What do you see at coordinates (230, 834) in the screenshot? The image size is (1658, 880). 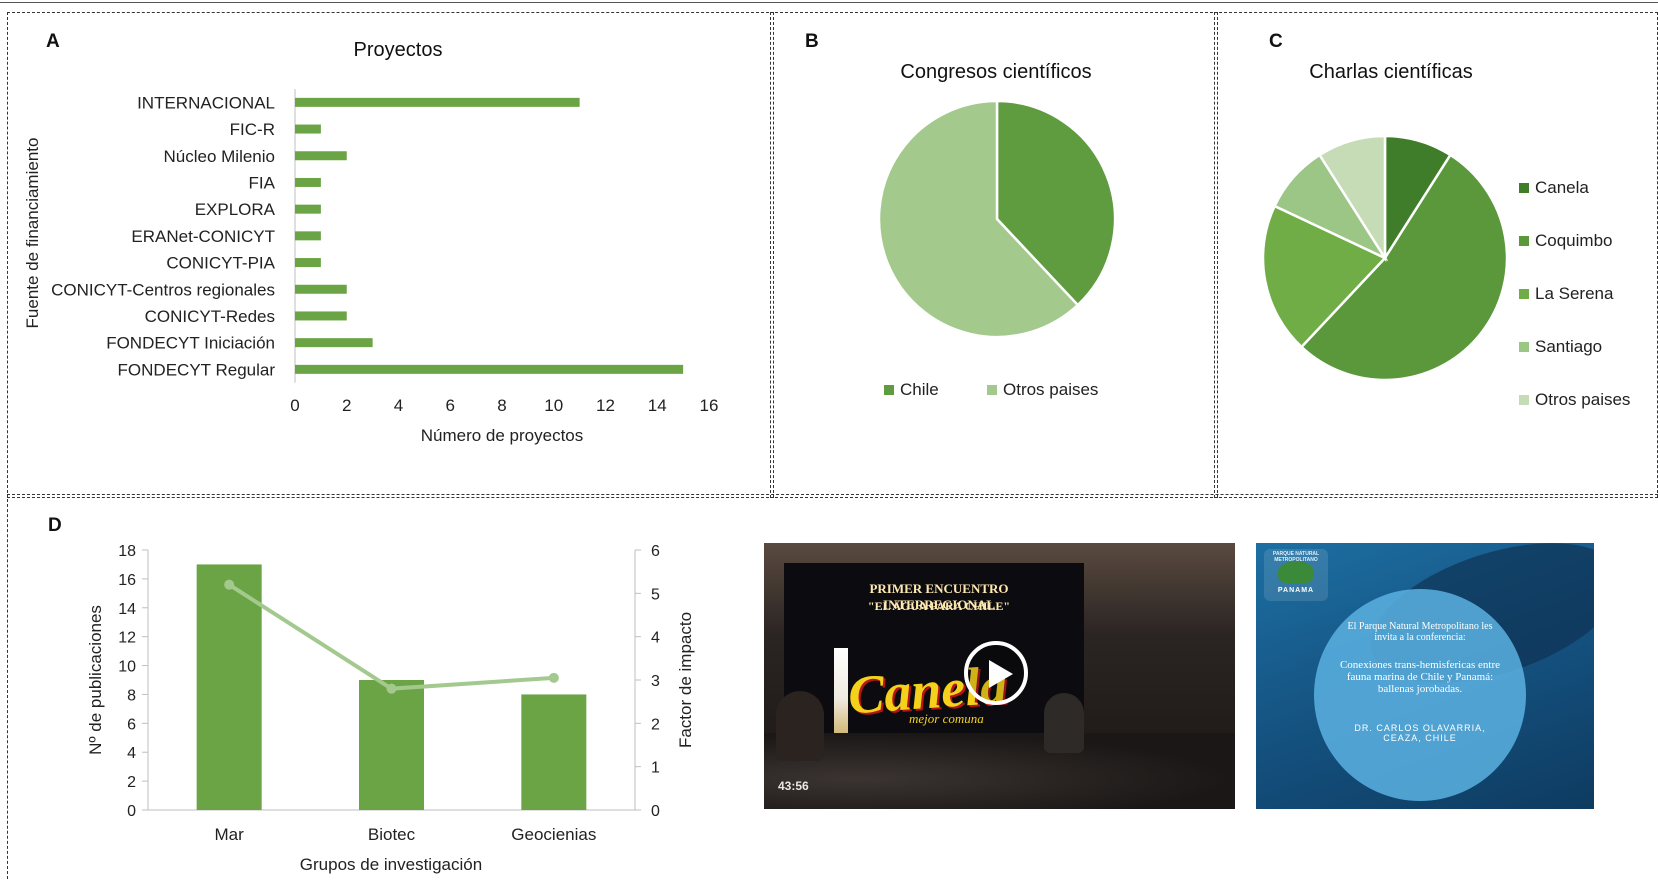 I see `chart-d-category-label: Mar` at bounding box center [230, 834].